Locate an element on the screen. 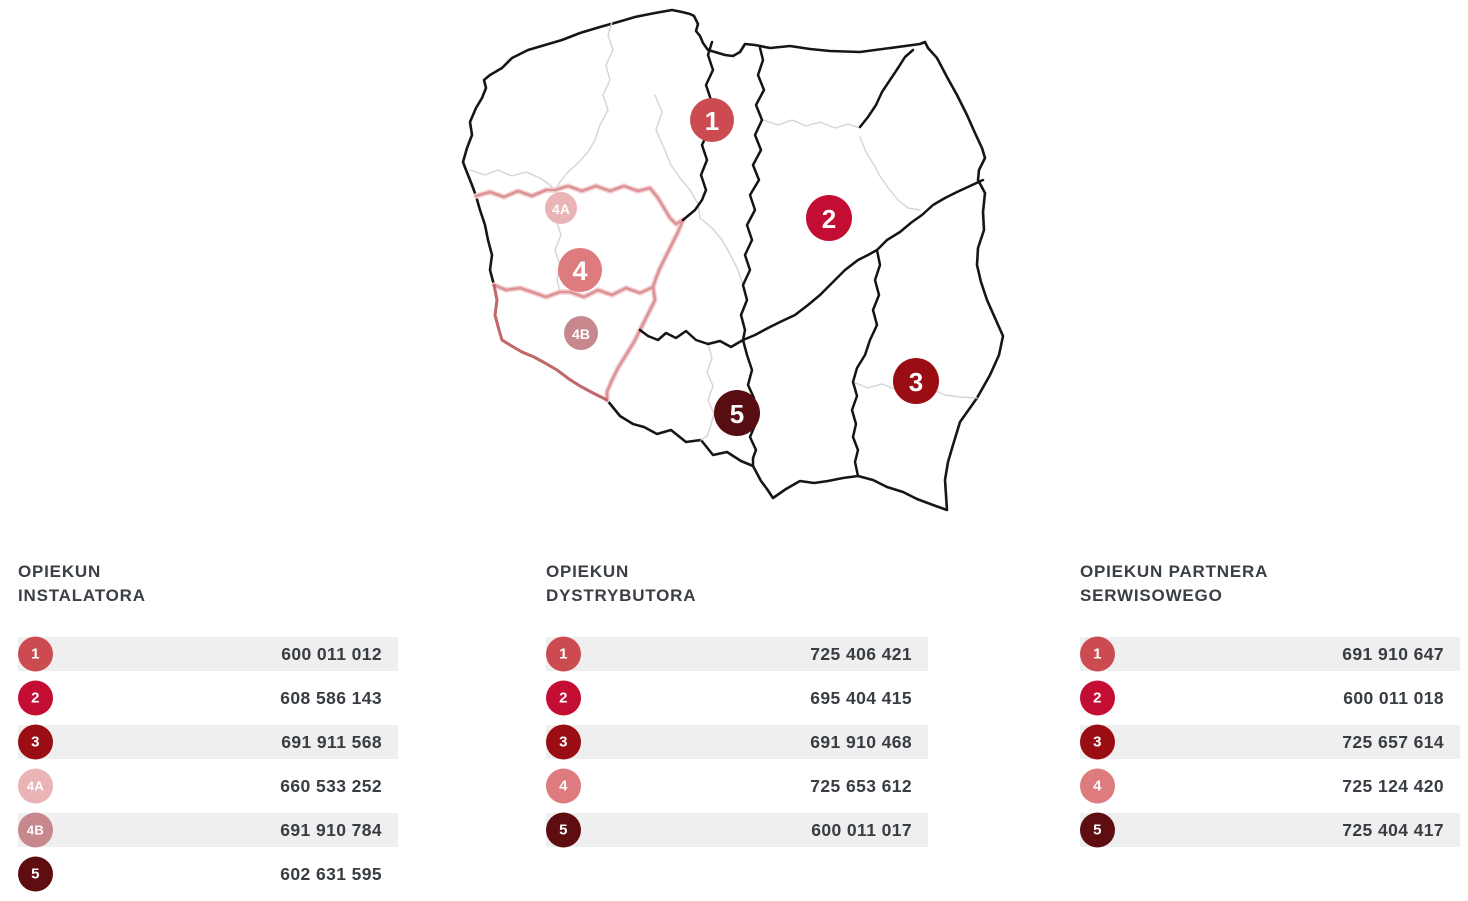 This screenshot has width=1468, height=901. region-number-badge: 4A is located at coordinates (35, 786).